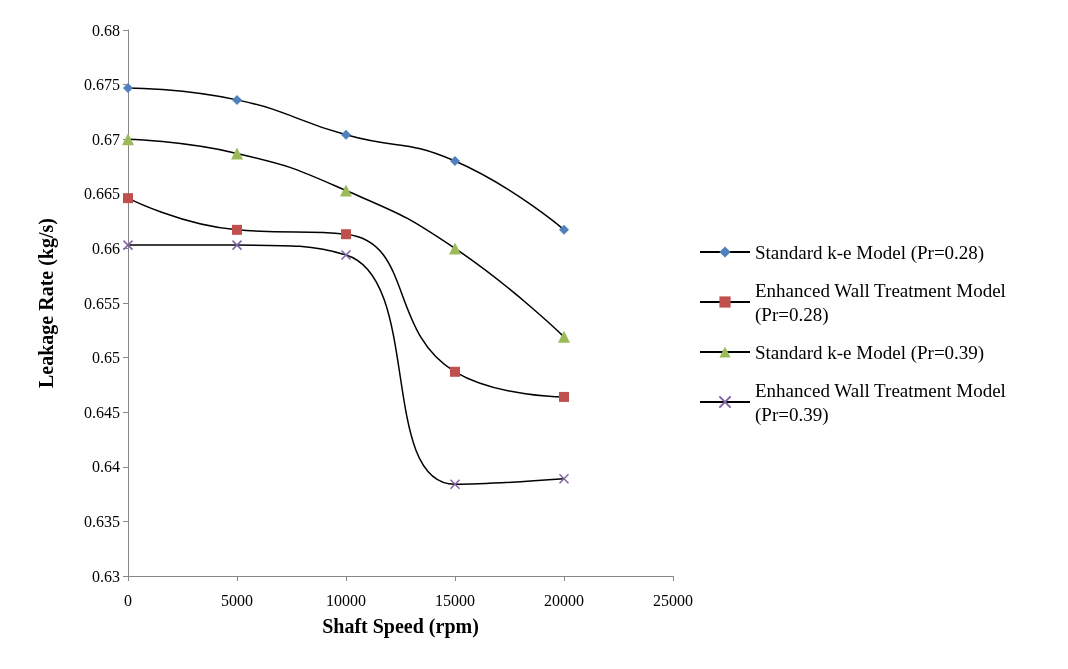 This screenshot has width=1068, height=669. Describe the element at coordinates (128, 600) in the screenshot. I see `x-tick-label: 0` at that location.